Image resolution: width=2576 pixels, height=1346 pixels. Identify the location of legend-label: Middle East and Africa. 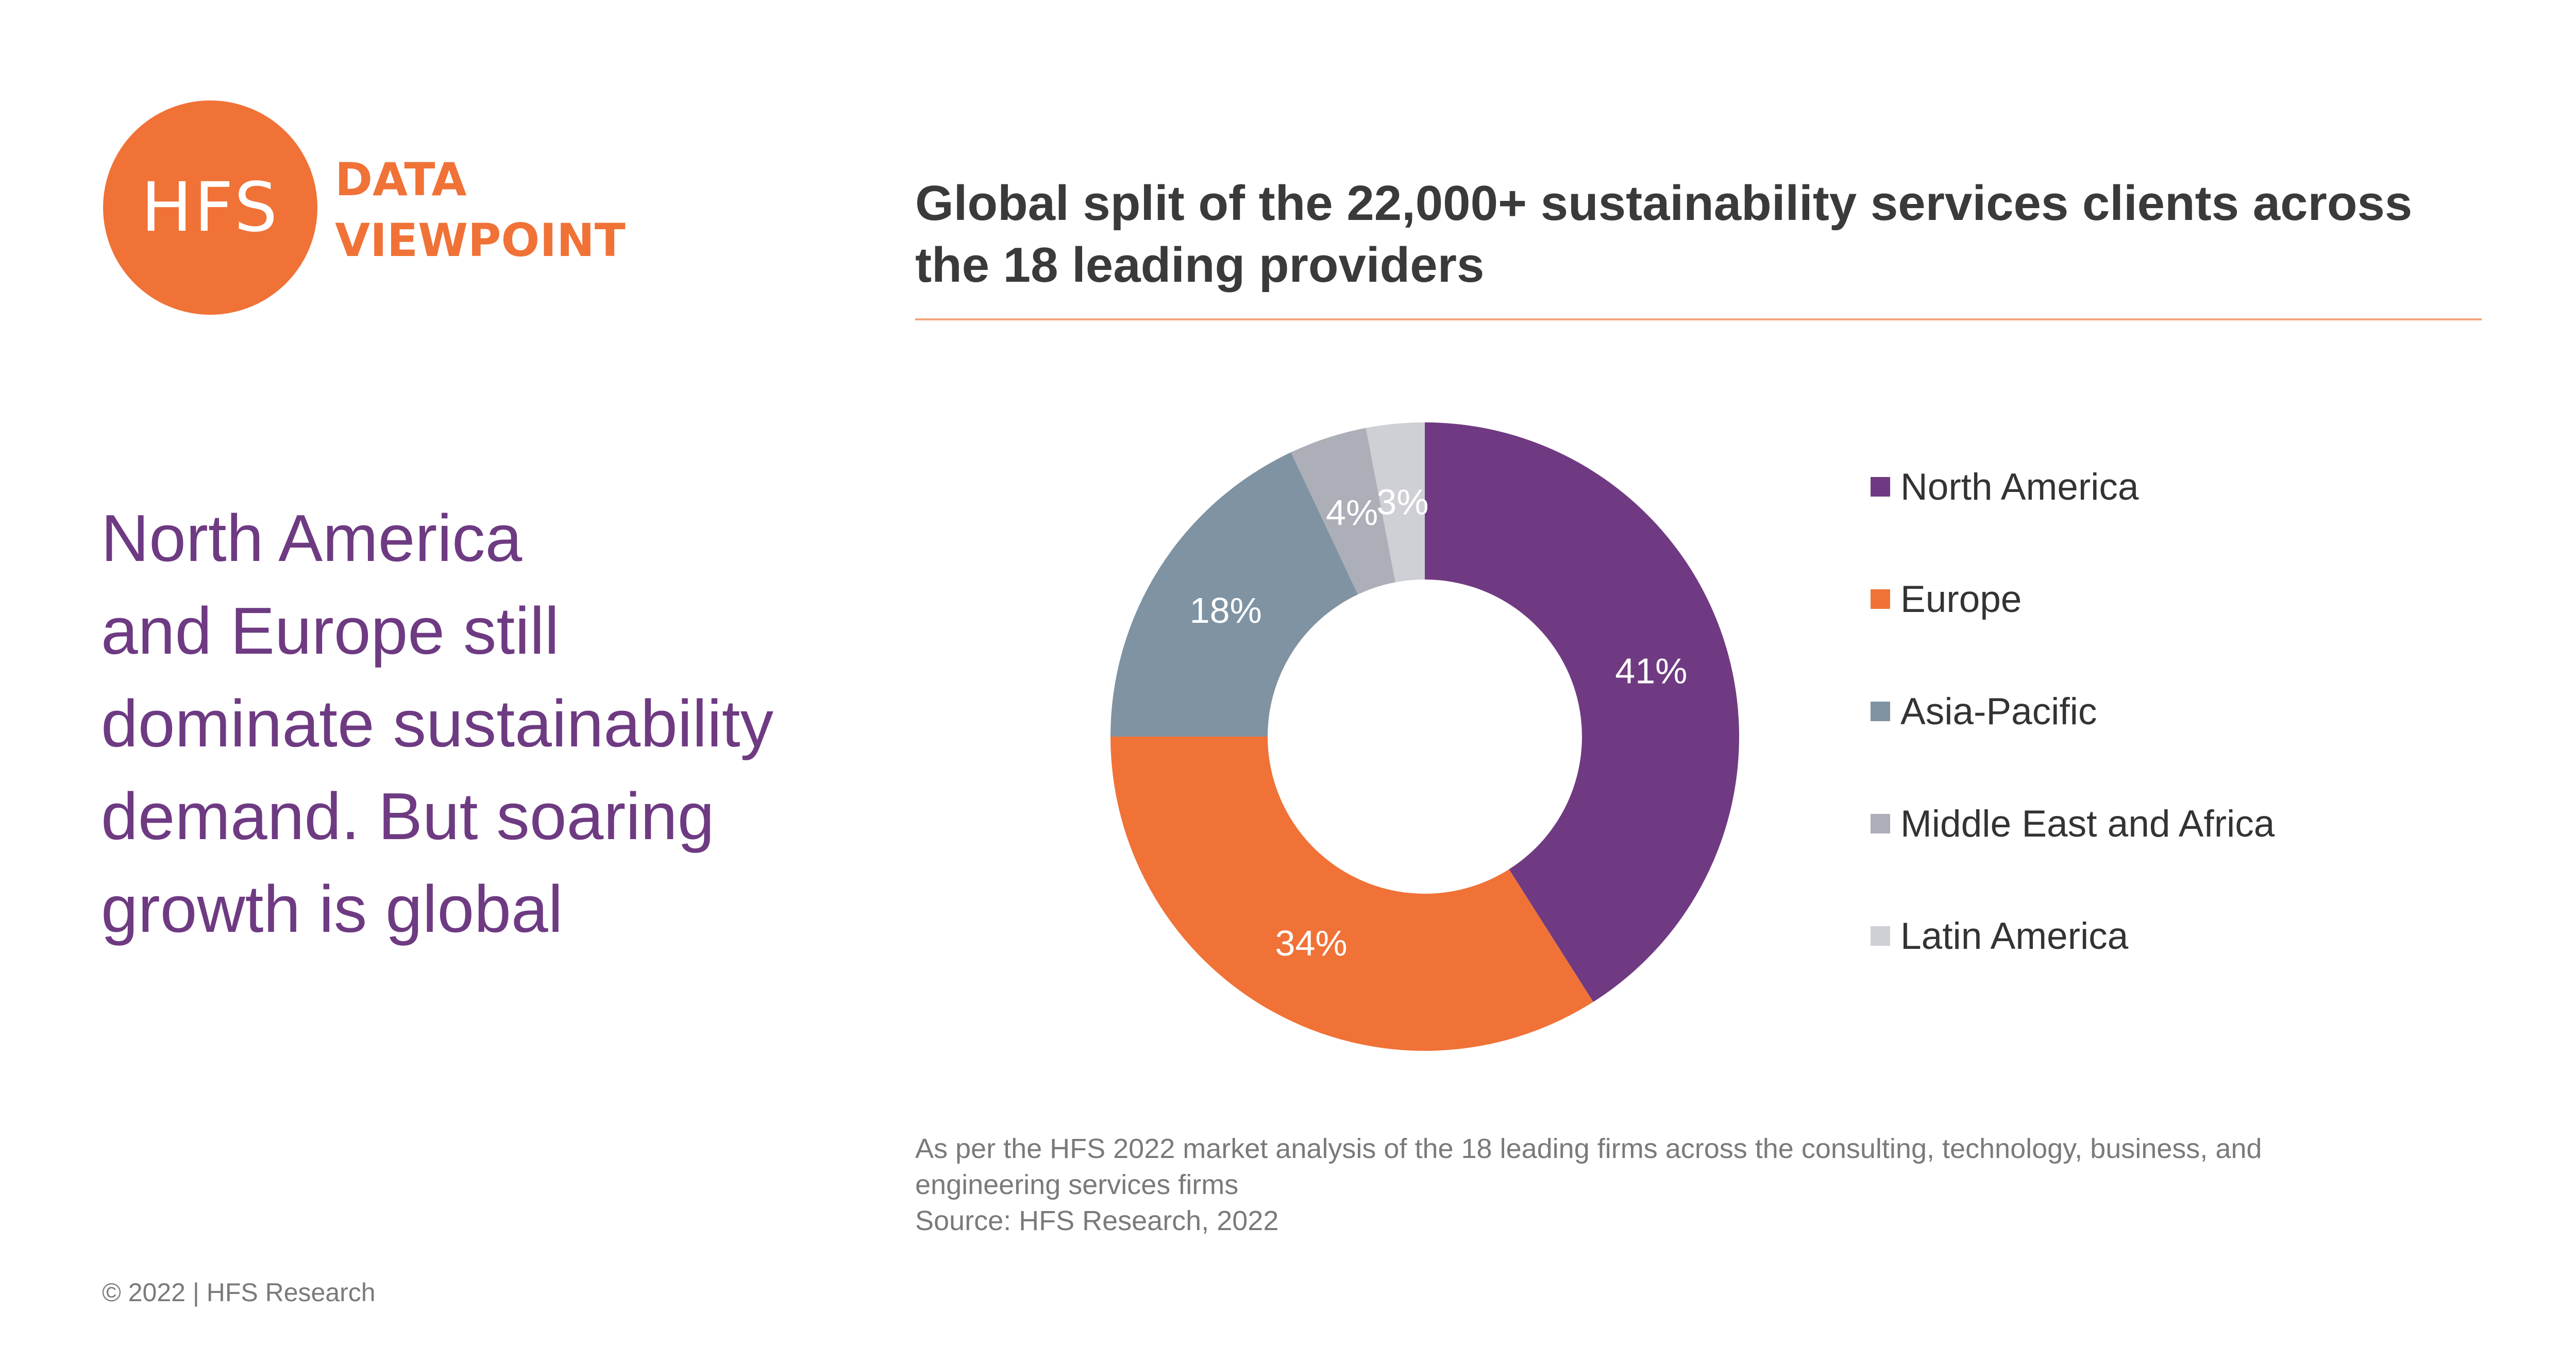
(2087, 824).